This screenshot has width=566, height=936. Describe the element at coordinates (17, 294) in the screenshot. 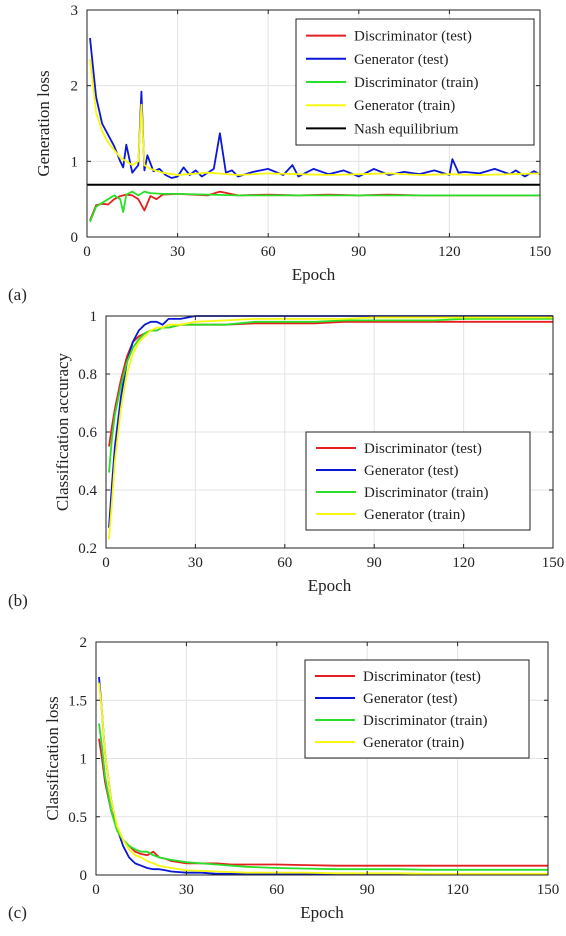

I see `panel-label: (a)` at that location.